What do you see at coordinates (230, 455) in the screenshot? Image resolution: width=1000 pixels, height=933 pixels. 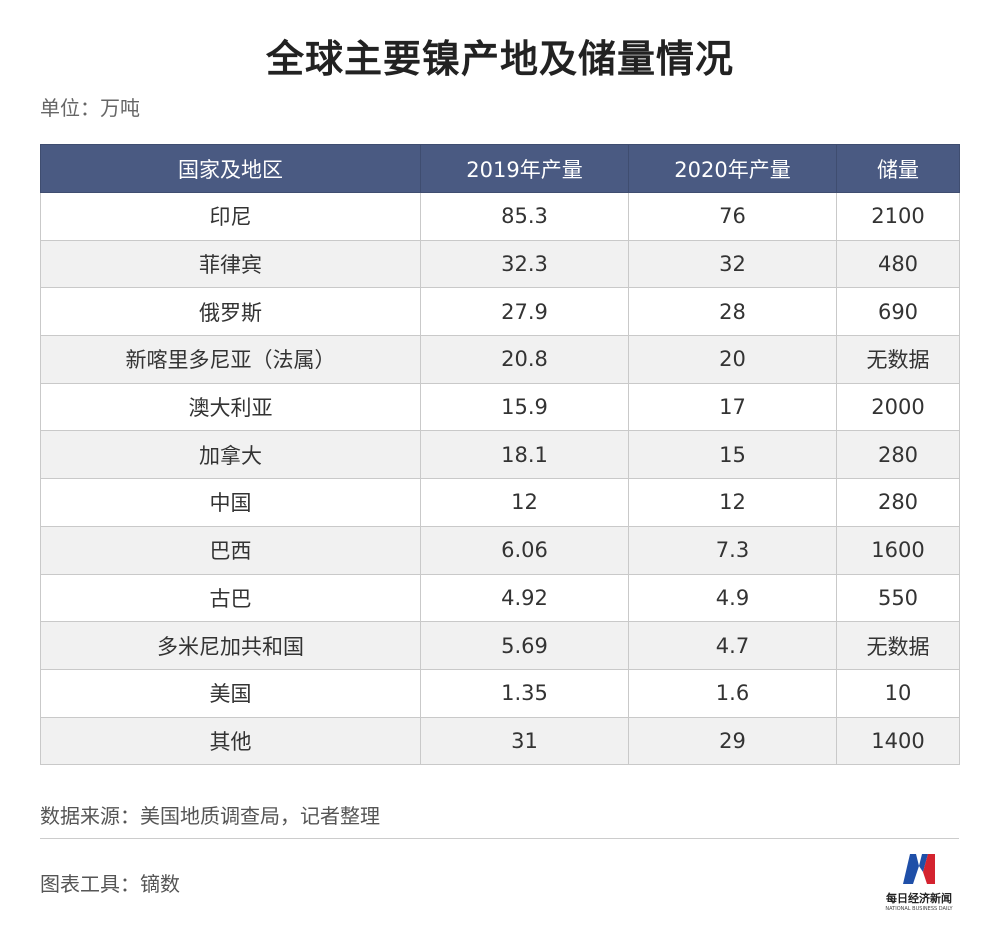 I see `cell-region: 加拿大` at bounding box center [230, 455].